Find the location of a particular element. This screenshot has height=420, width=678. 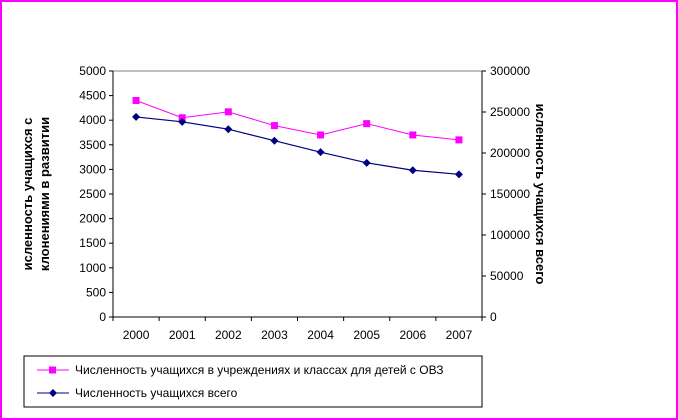

legend-entry-total: Численность учащихся всего is located at coordinates (137, 393).